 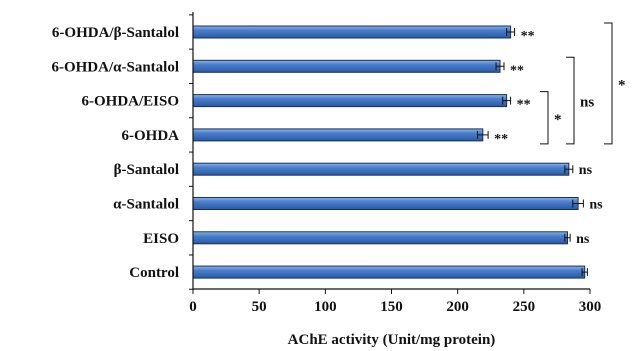 I want to click on significance-label-0: **, so click(x=528, y=36).